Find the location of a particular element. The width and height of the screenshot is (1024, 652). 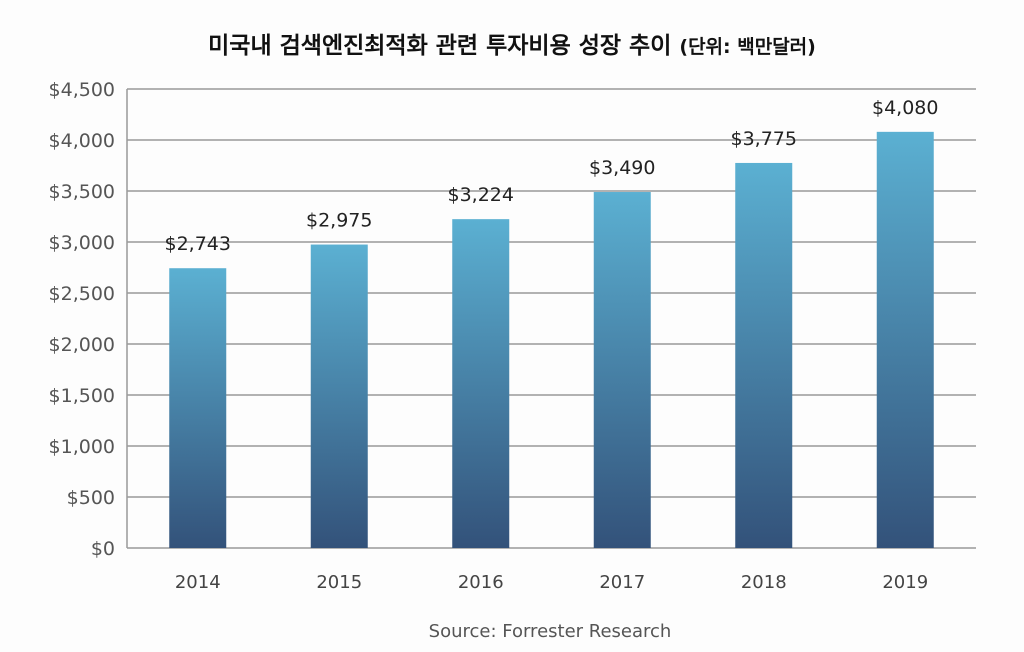

x-tick-label: 2015 is located at coordinates (339, 582).